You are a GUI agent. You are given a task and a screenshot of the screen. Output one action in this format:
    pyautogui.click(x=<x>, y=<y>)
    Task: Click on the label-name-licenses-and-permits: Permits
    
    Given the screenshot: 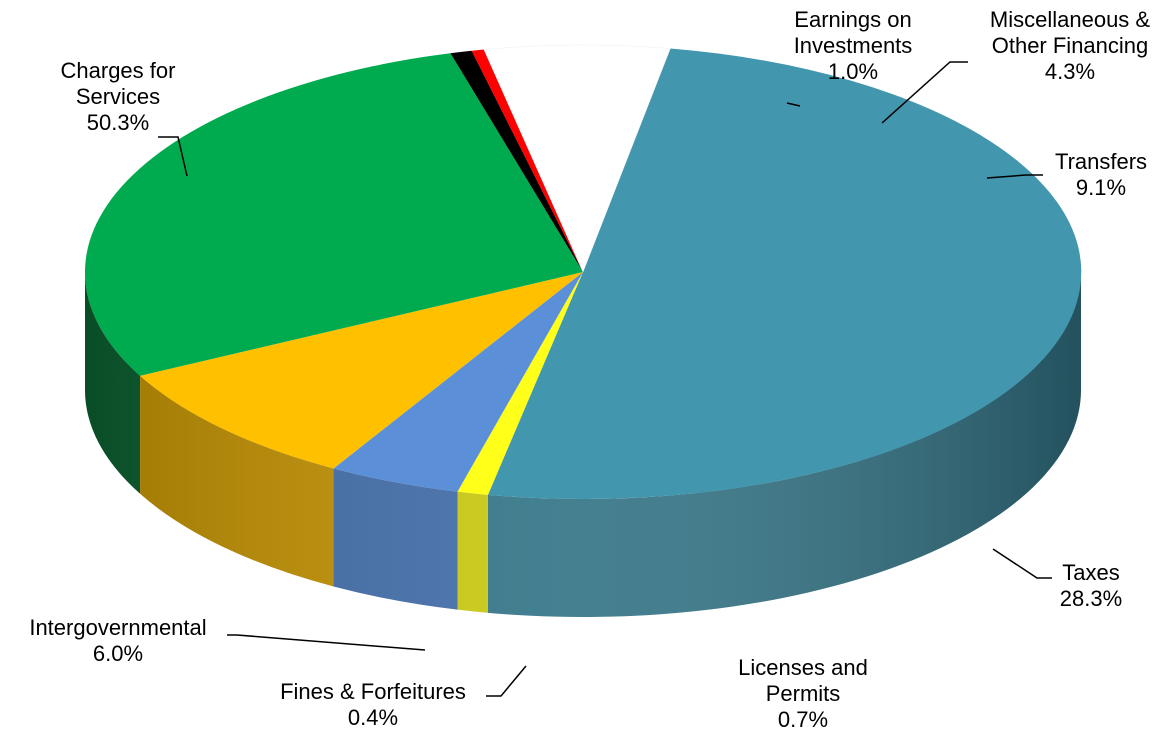 What is the action you would take?
    pyautogui.click(x=803, y=693)
    